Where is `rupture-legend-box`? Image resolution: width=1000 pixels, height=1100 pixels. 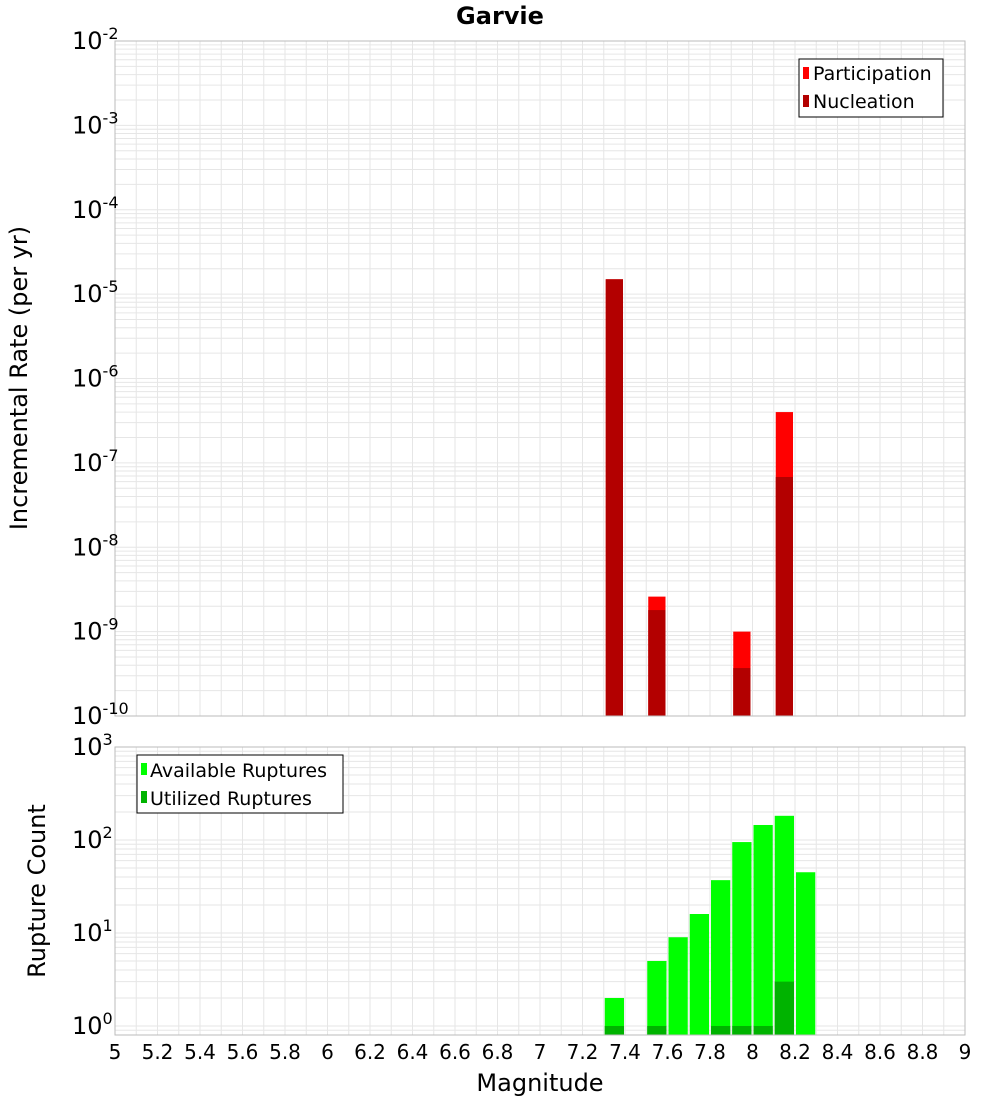
rupture-legend-box is located at coordinates (240, 784).